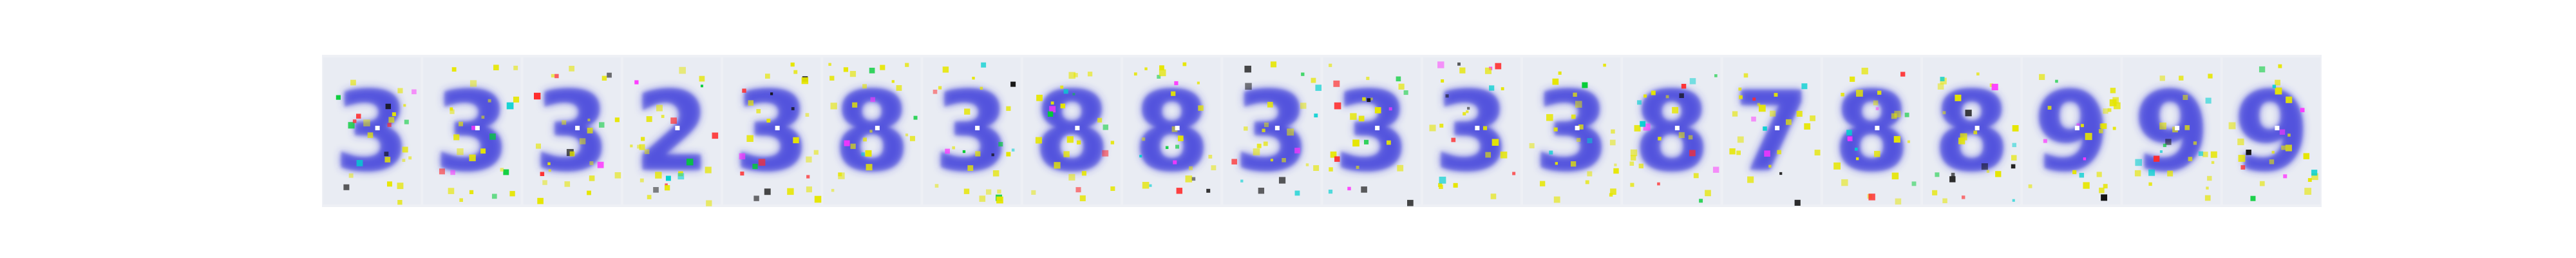  What do you see at coordinates (772, 132) in the screenshot?
I see `digit-glyph-overlay: 3` at bounding box center [772, 132].